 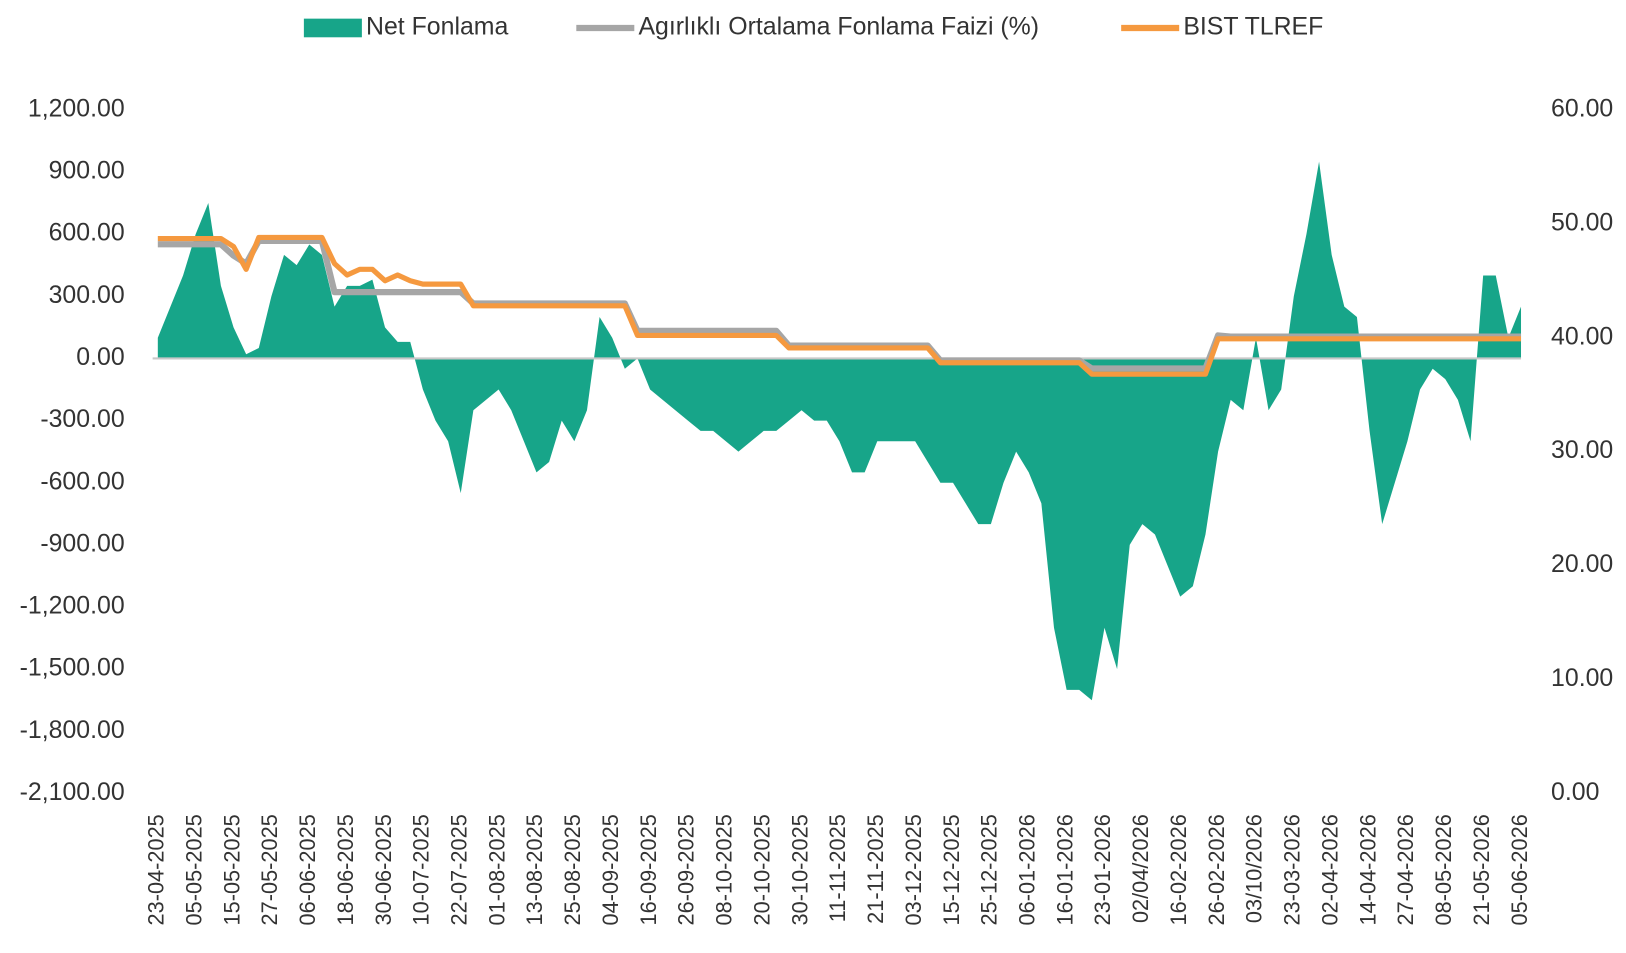 What do you see at coordinates (76, 108) in the screenshot?
I see `y-tick-label: 1,200.00` at bounding box center [76, 108].